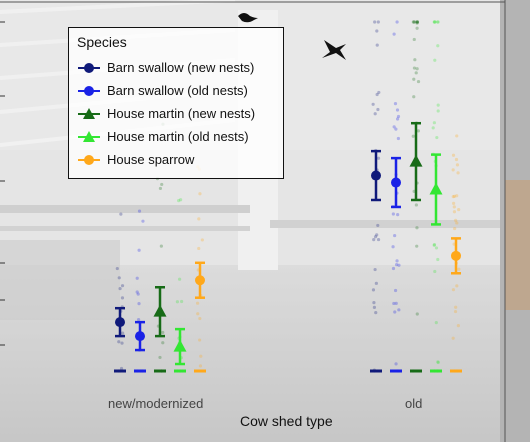  Describe the element at coordinates (178, 136) in the screenshot. I see `legend-label: House martin (old nests)` at that location.